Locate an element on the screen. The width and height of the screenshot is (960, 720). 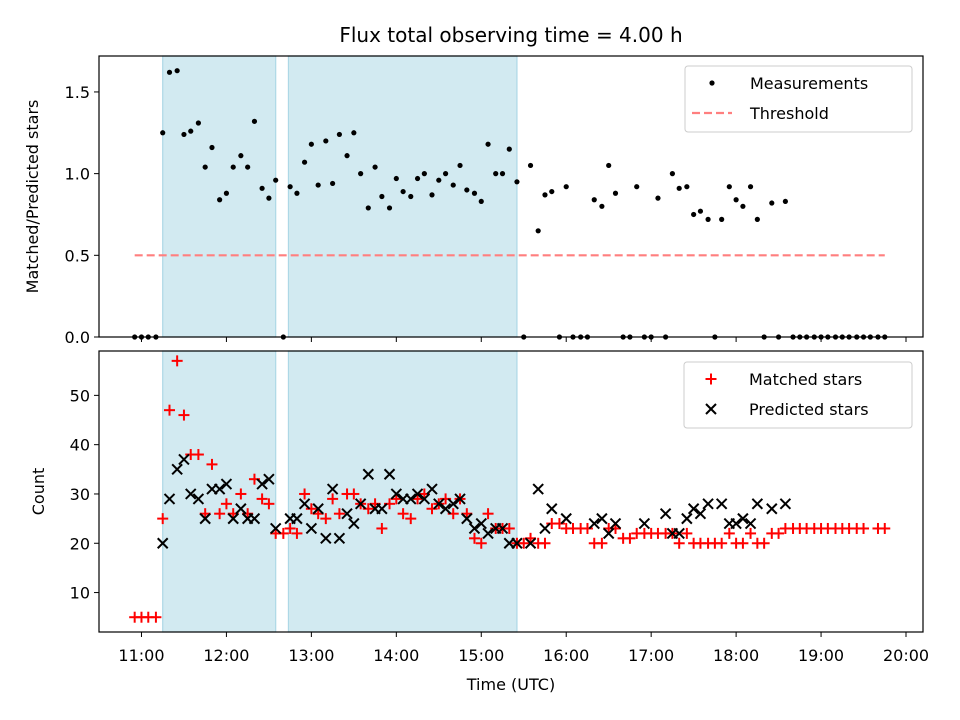
bottom-y-axis-label: Count is located at coordinates (38, 492).